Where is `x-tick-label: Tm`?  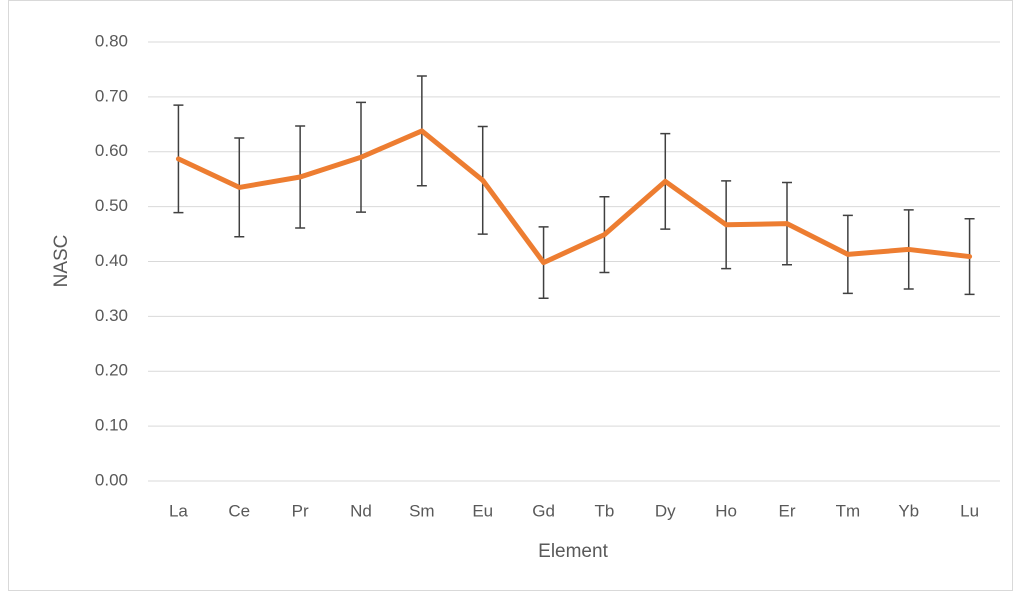
x-tick-label: Tm is located at coordinates (848, 510).